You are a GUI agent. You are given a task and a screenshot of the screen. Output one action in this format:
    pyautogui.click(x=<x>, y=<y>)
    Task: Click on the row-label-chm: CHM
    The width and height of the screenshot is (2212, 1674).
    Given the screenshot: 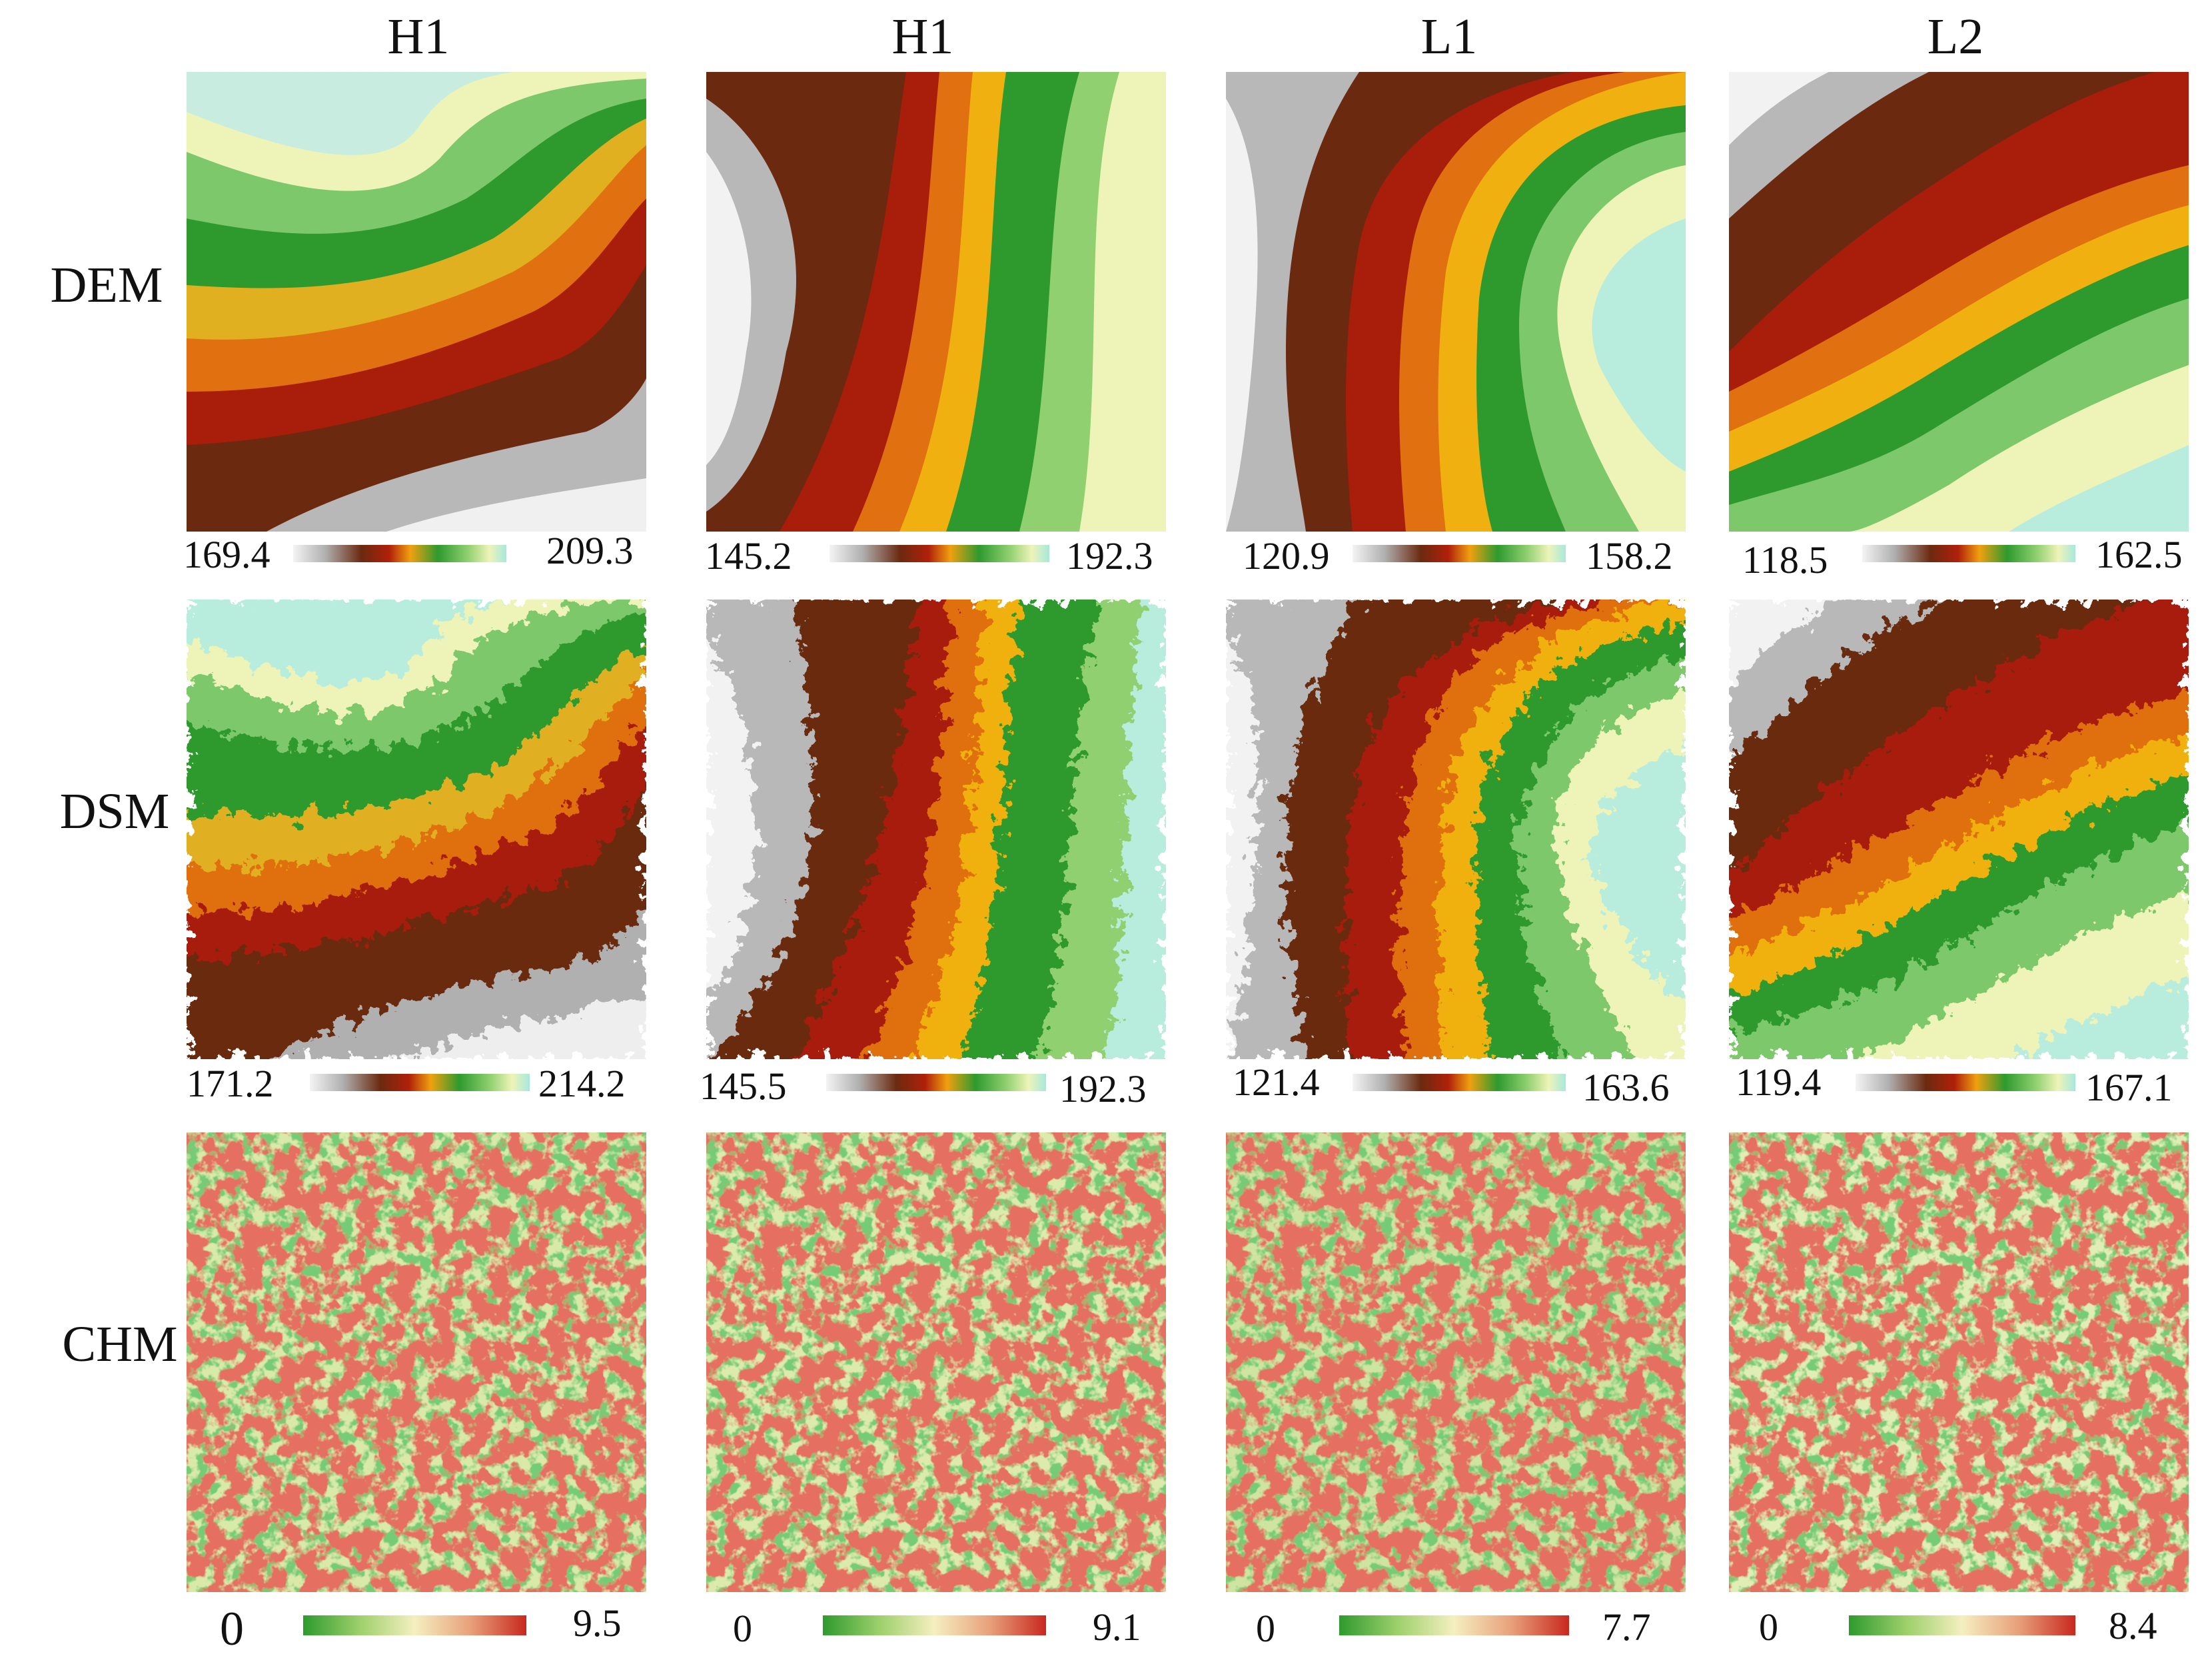 What is the action you would take?
    pyautogui.click(x=120, y=1344)
    